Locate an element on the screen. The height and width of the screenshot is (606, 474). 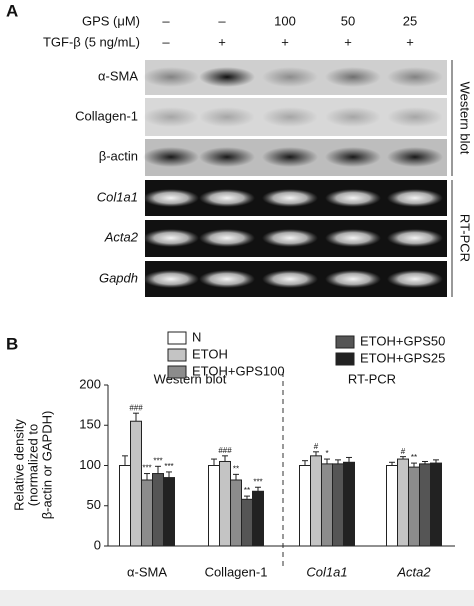
legend-label: ETOH+GPS25 is located at coordinates (402, 357).